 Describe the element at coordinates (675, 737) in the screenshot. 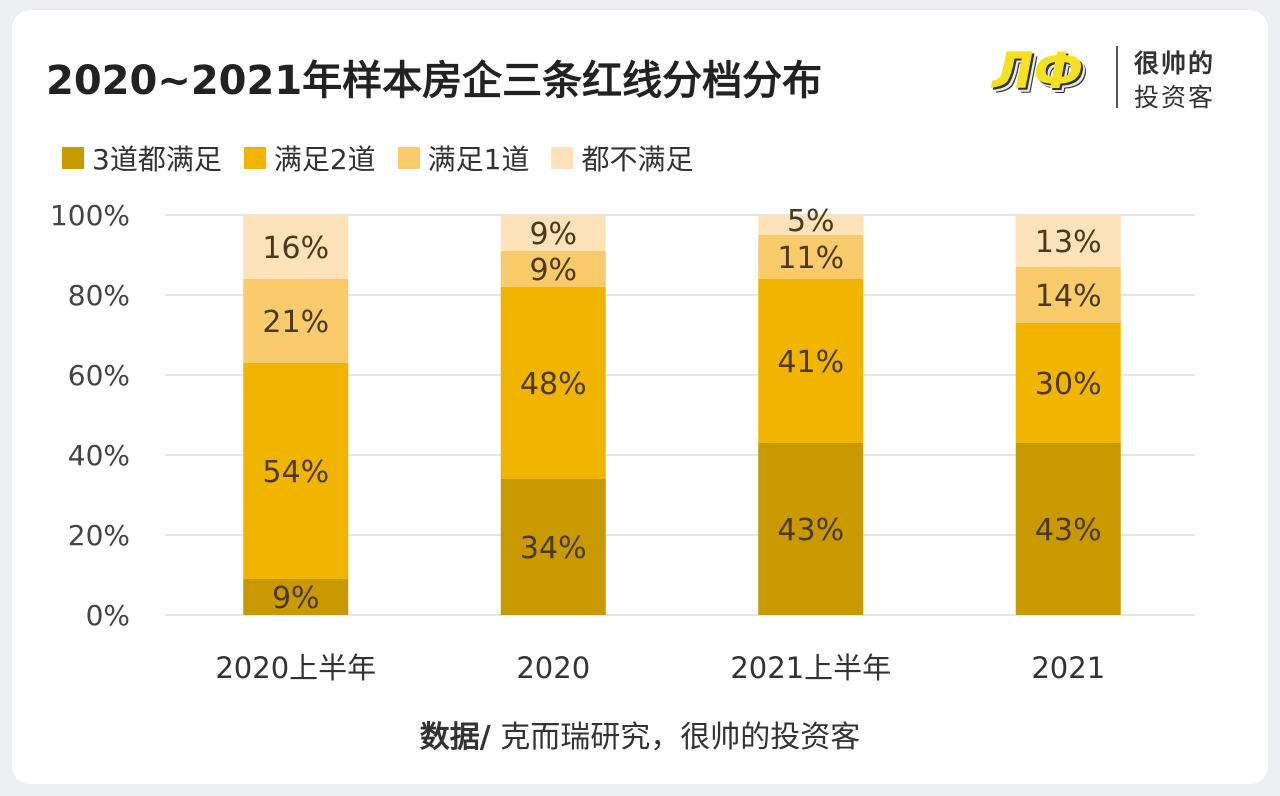

I see `source-text: 克而瑞研究，很帅的投资客` at that location.